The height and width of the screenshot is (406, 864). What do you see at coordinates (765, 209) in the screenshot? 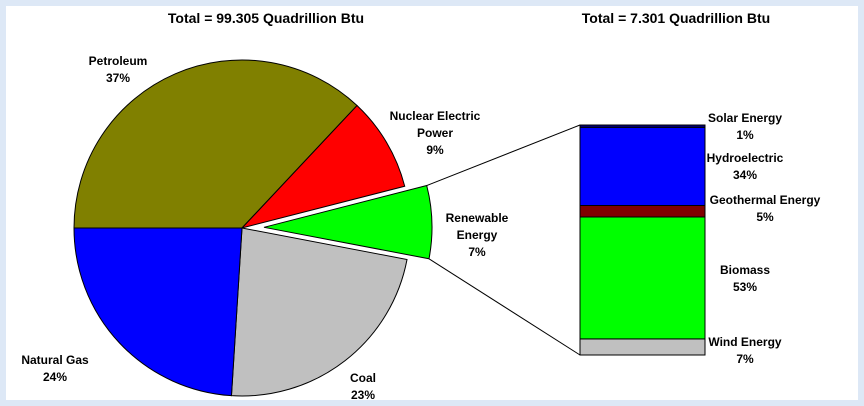
I see `label-group: Geothermal Energy 5%` at bounding box center [765, 209].